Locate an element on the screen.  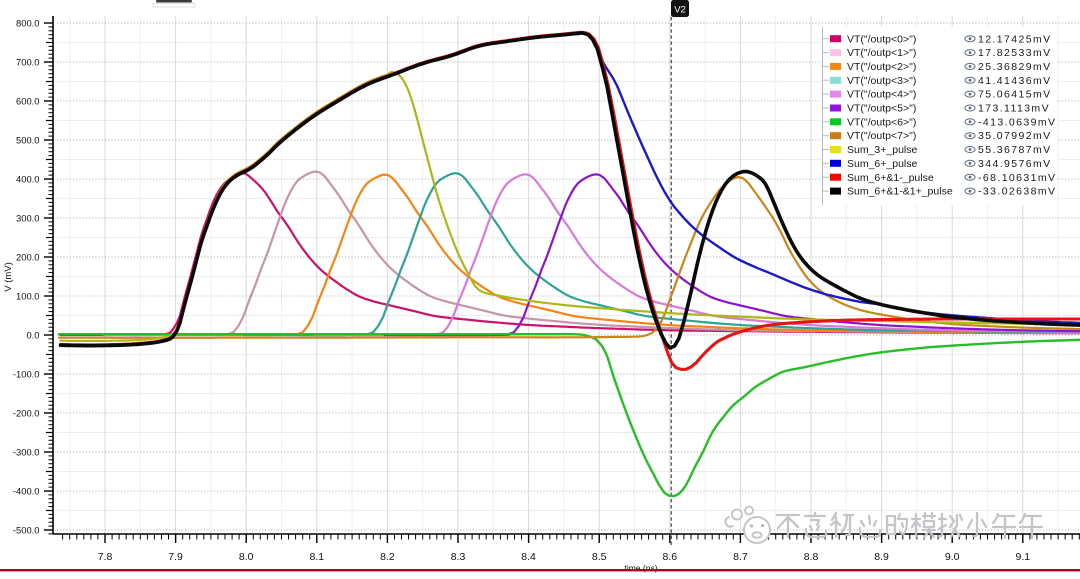
svg-text: 7.9 is located at coordinates (175, 557).